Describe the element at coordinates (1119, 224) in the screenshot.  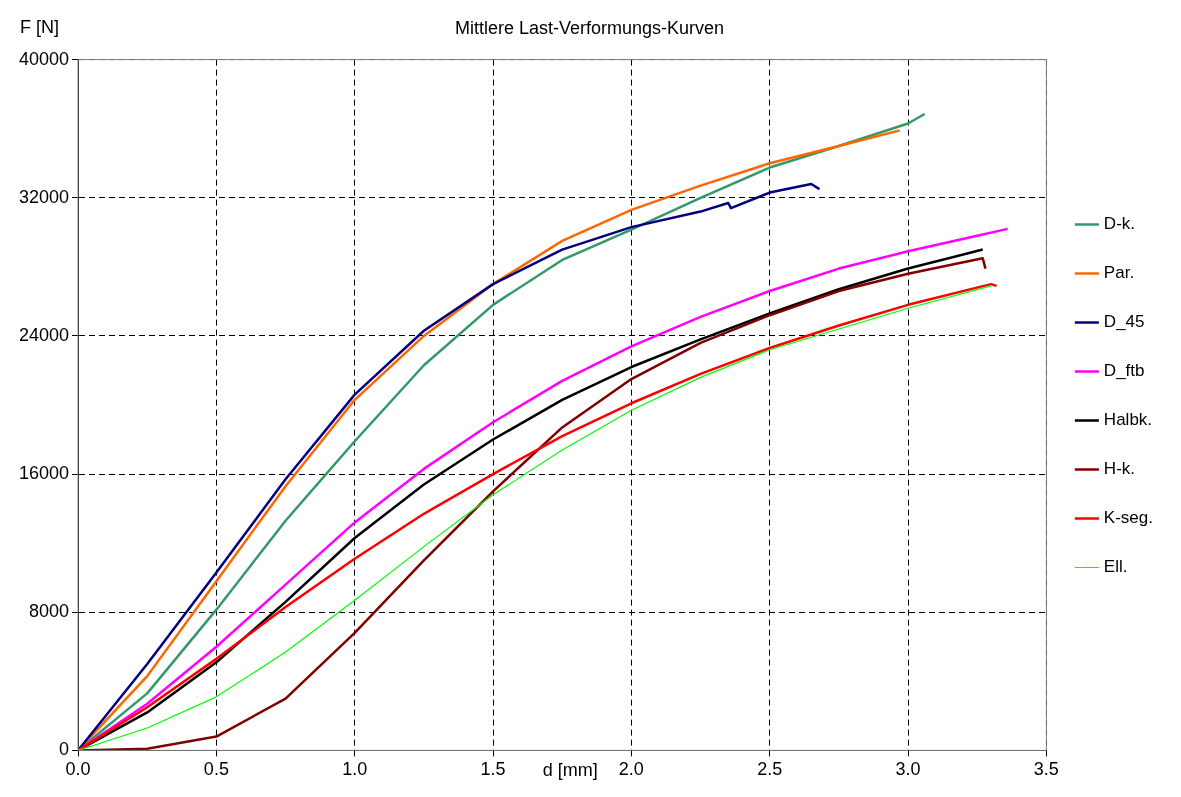
I see `legend-label: D-k.` at that location.